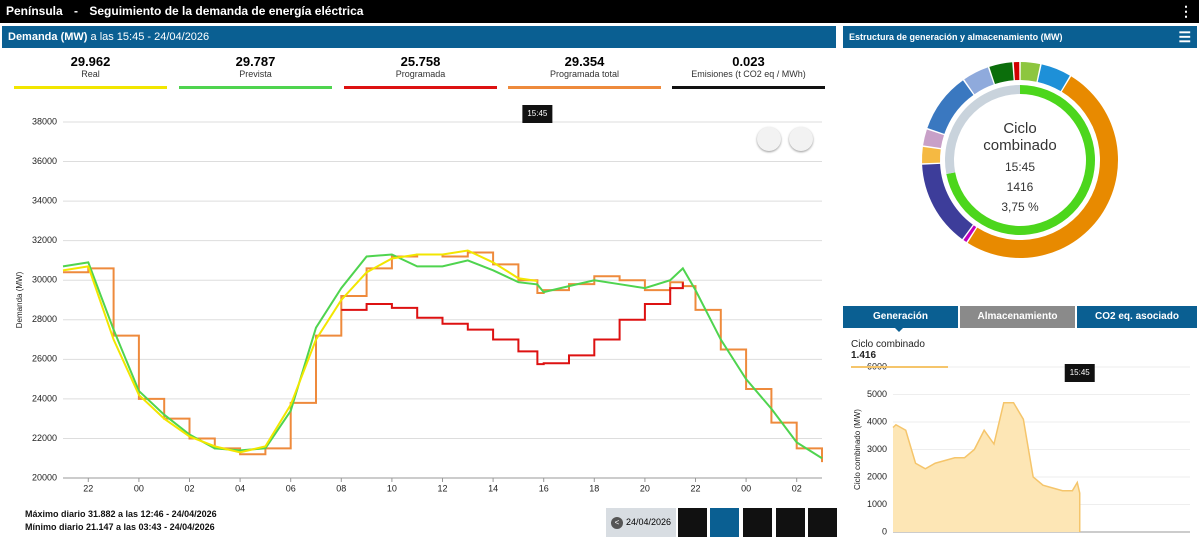 Image resolution: width=1199 pixels, height=544 pixels. Describe the element at coordinates (44, 398) in the screenshot. I see `y-tick-label: 24000` at that location.